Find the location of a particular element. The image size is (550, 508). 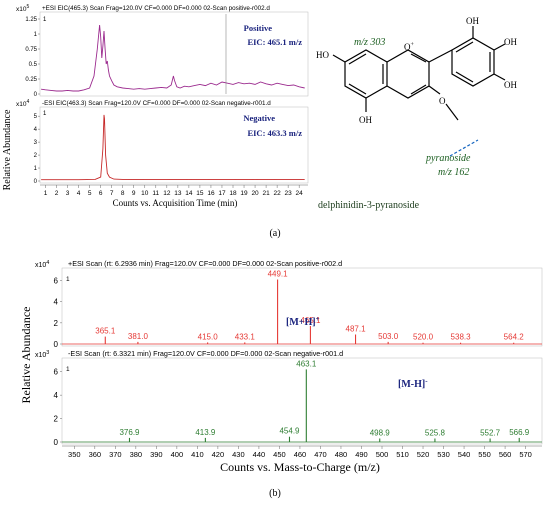

eic-ytick-label: 0.5 is located at coordinates (33, 65).